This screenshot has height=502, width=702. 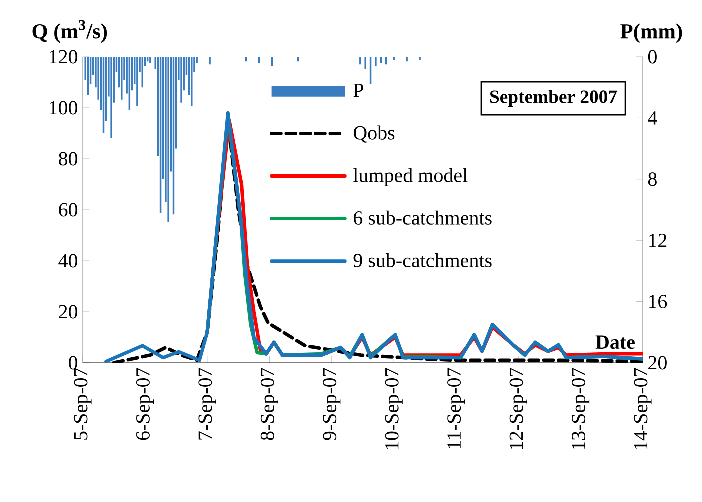 What do you see at coordinates (581, 409) in the screenshot?
I see `x-tick-label: 13-Sep-07` at bounding box center [581, 409].